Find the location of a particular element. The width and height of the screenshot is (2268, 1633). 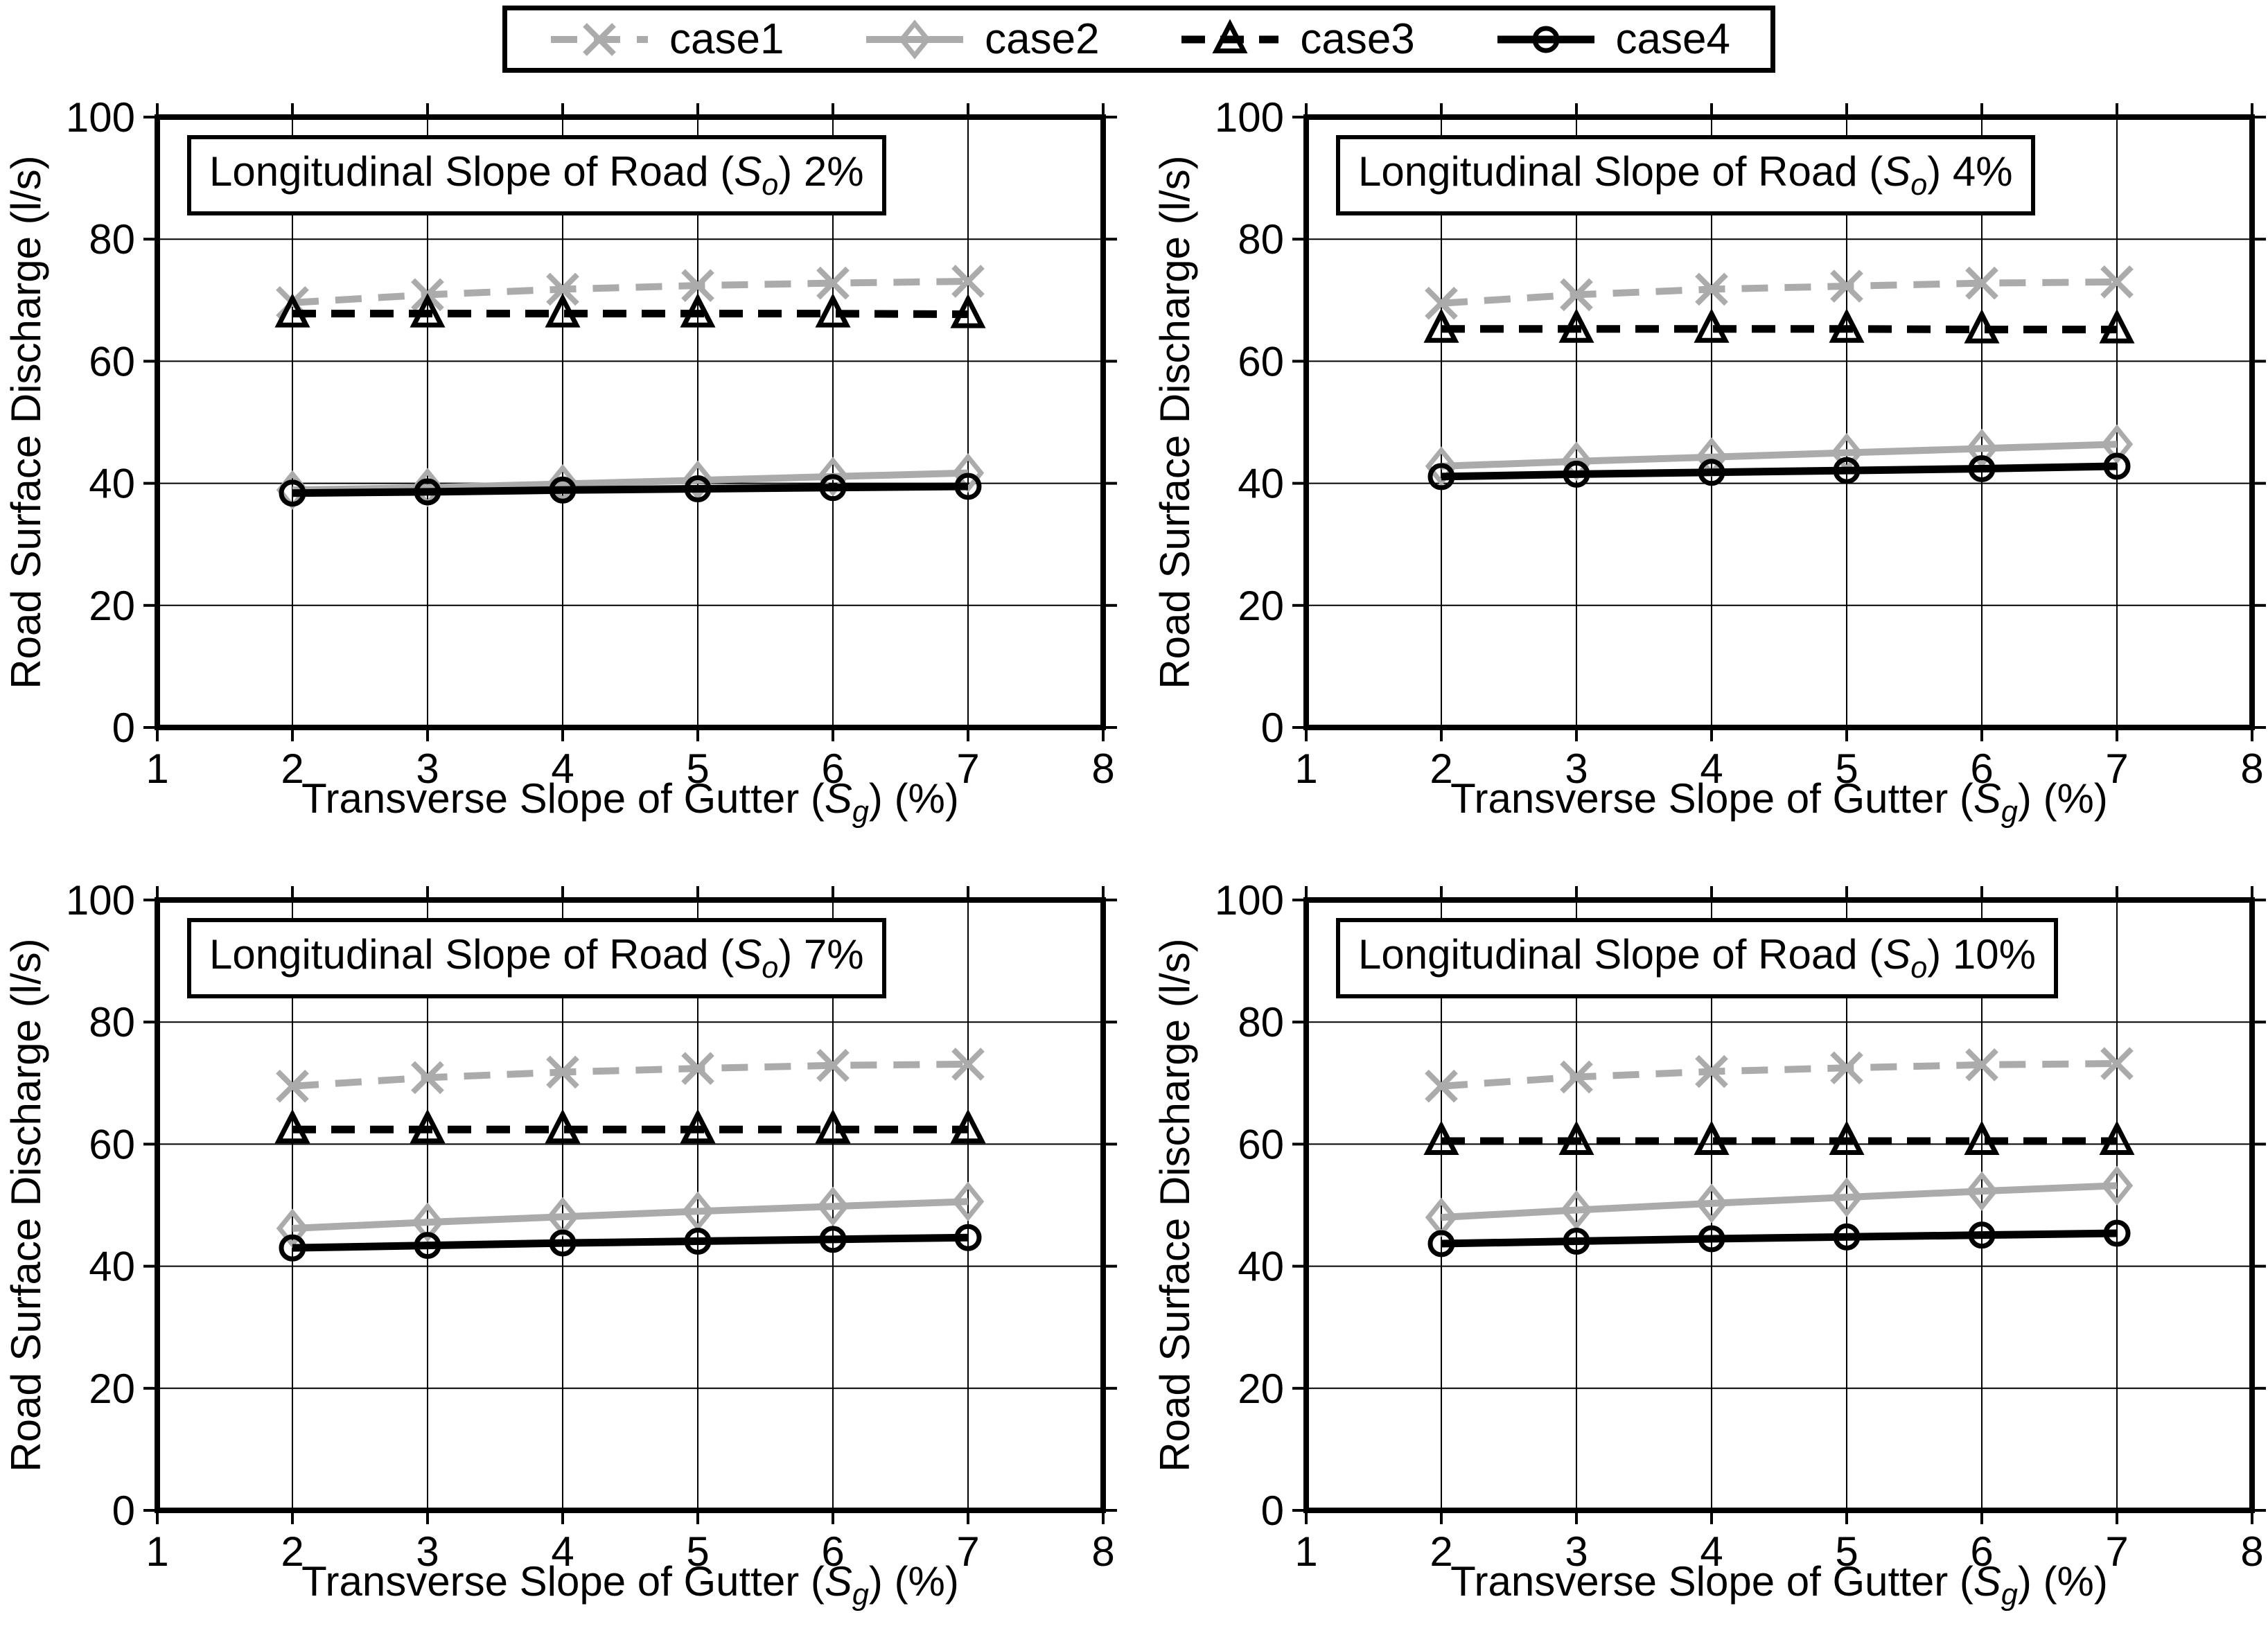

series-case4-line is located at coordinates (630, 489).